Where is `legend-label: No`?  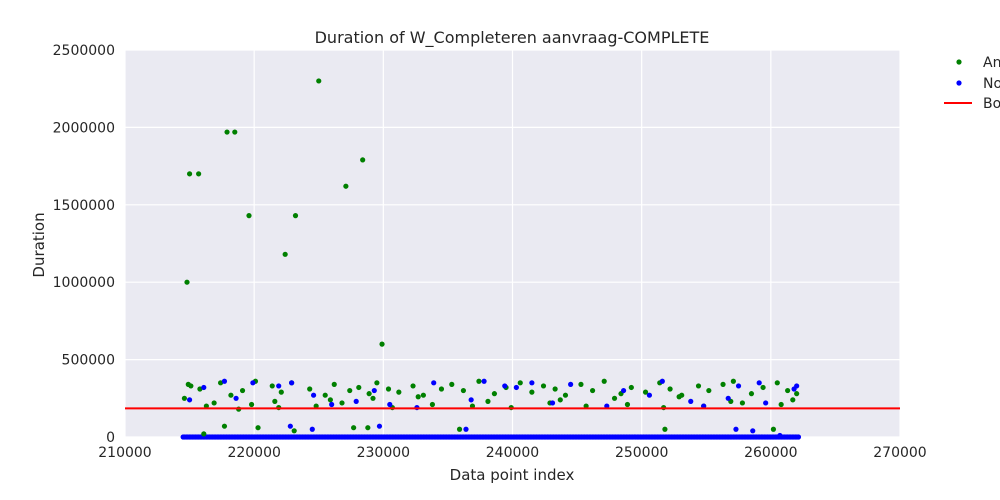
legend-label: No is located at coordinates (991, 84).